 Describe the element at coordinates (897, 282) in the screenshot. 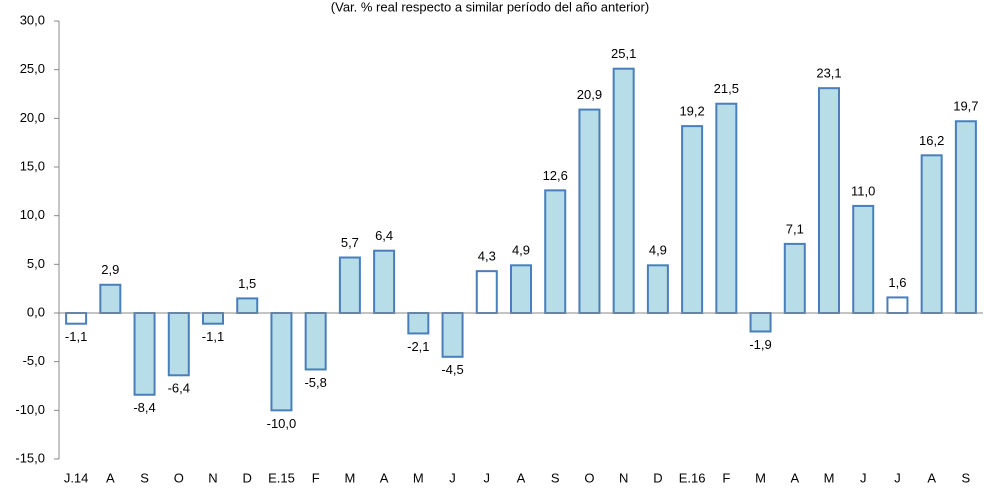

I see `value-label: 1,6` at that location.